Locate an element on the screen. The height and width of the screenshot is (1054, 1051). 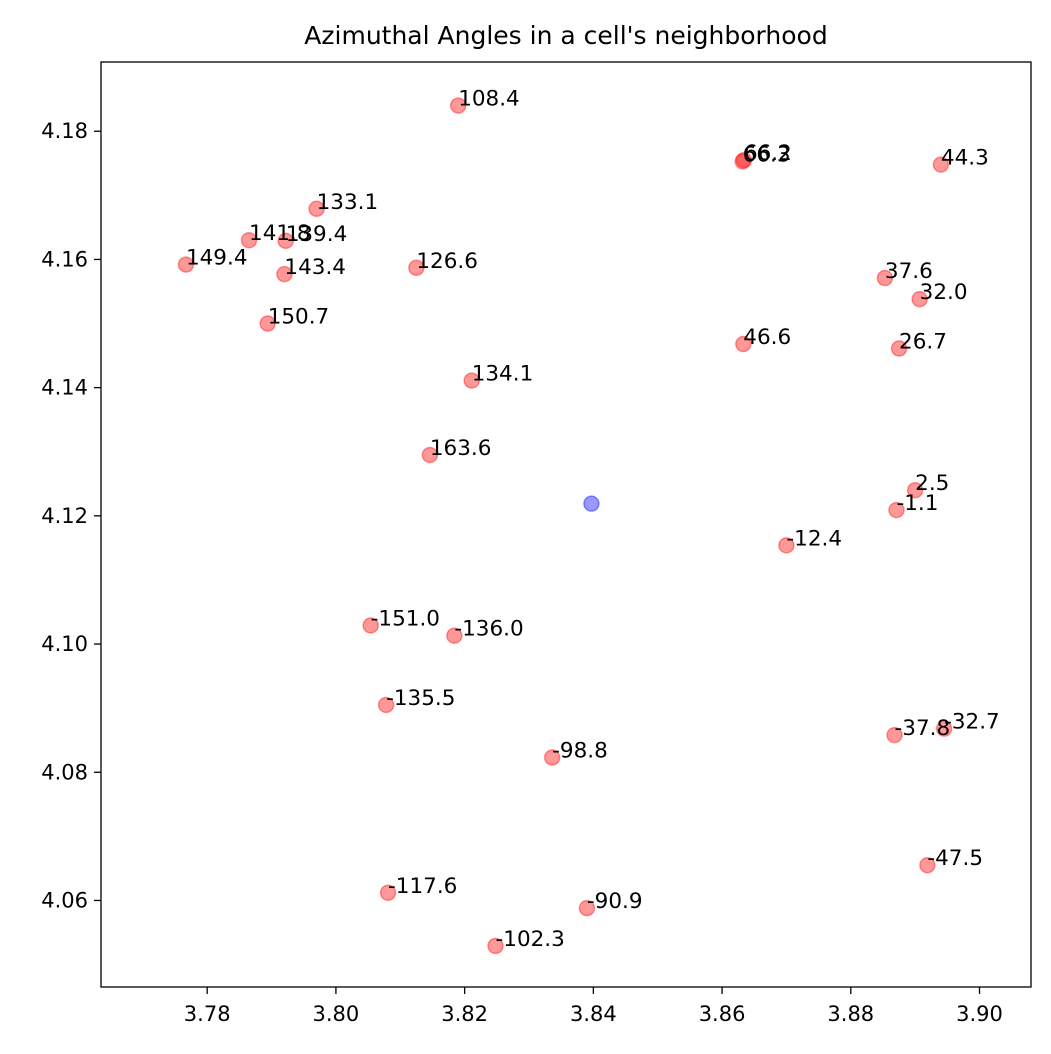
point-label: 141.8 is located at coordinates (280, 233).